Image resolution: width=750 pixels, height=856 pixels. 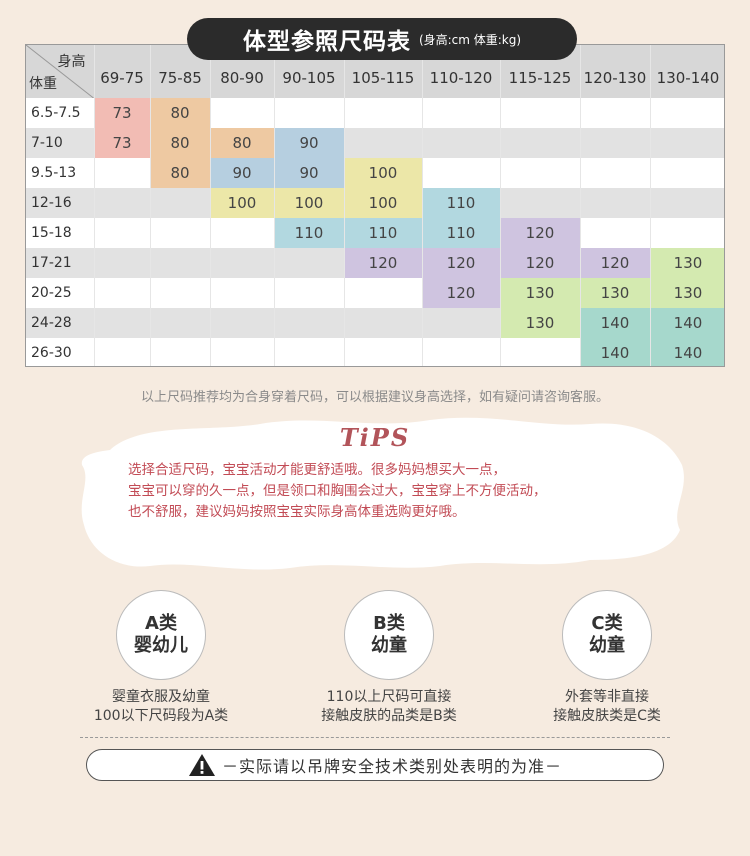 What do you see at coordinates (375, 437) in the screenshot?
I see `tips-title: TiPS` at bounding box center [375, 437].